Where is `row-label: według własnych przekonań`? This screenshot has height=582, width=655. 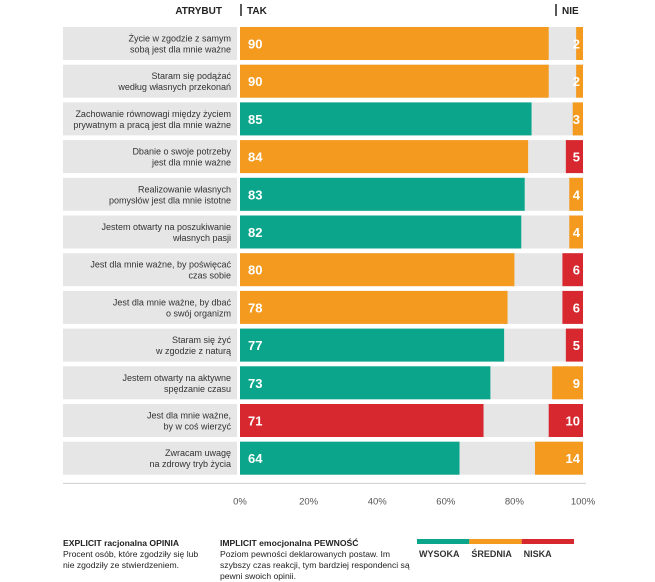
row-label: według własnych przekonań is located at coordinates (174, 87).